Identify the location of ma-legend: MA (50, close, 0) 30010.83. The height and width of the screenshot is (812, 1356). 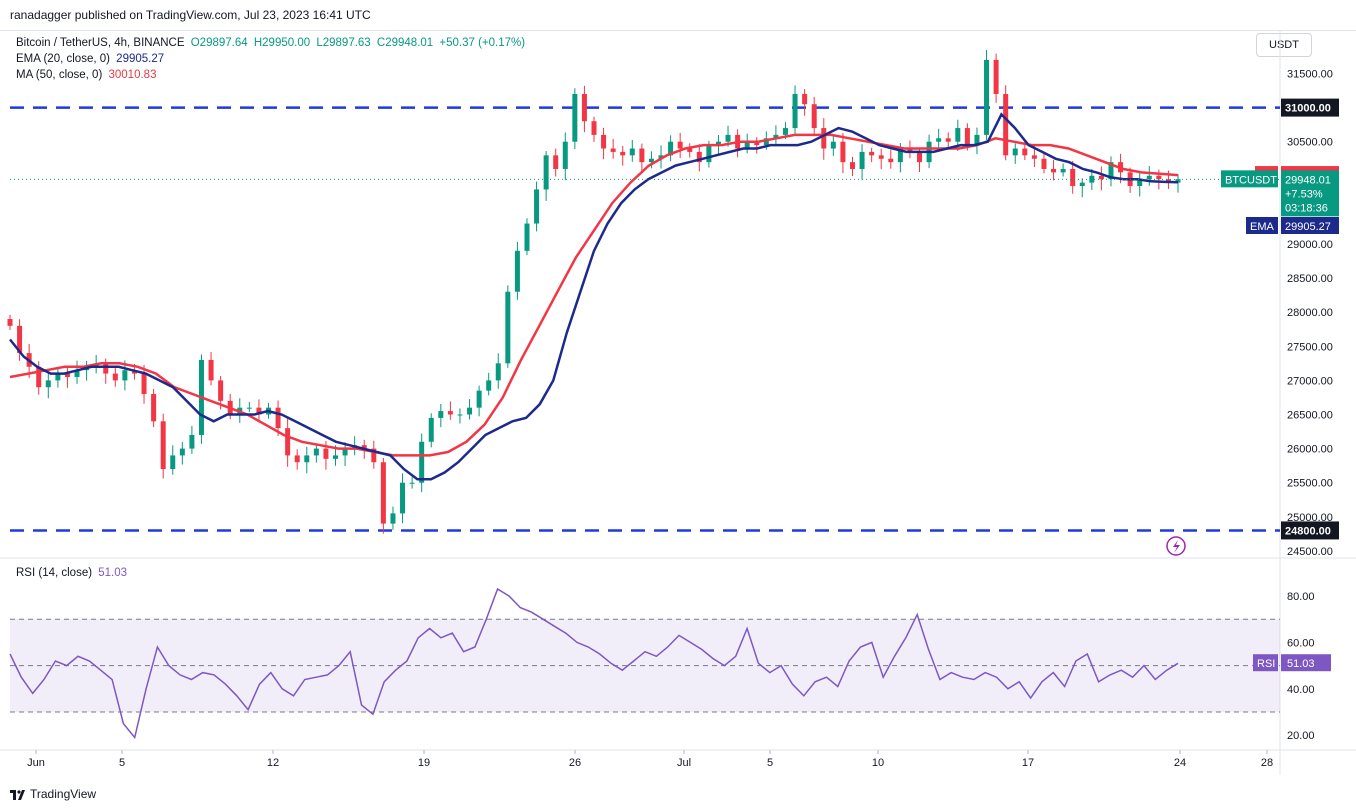
(86, 75).